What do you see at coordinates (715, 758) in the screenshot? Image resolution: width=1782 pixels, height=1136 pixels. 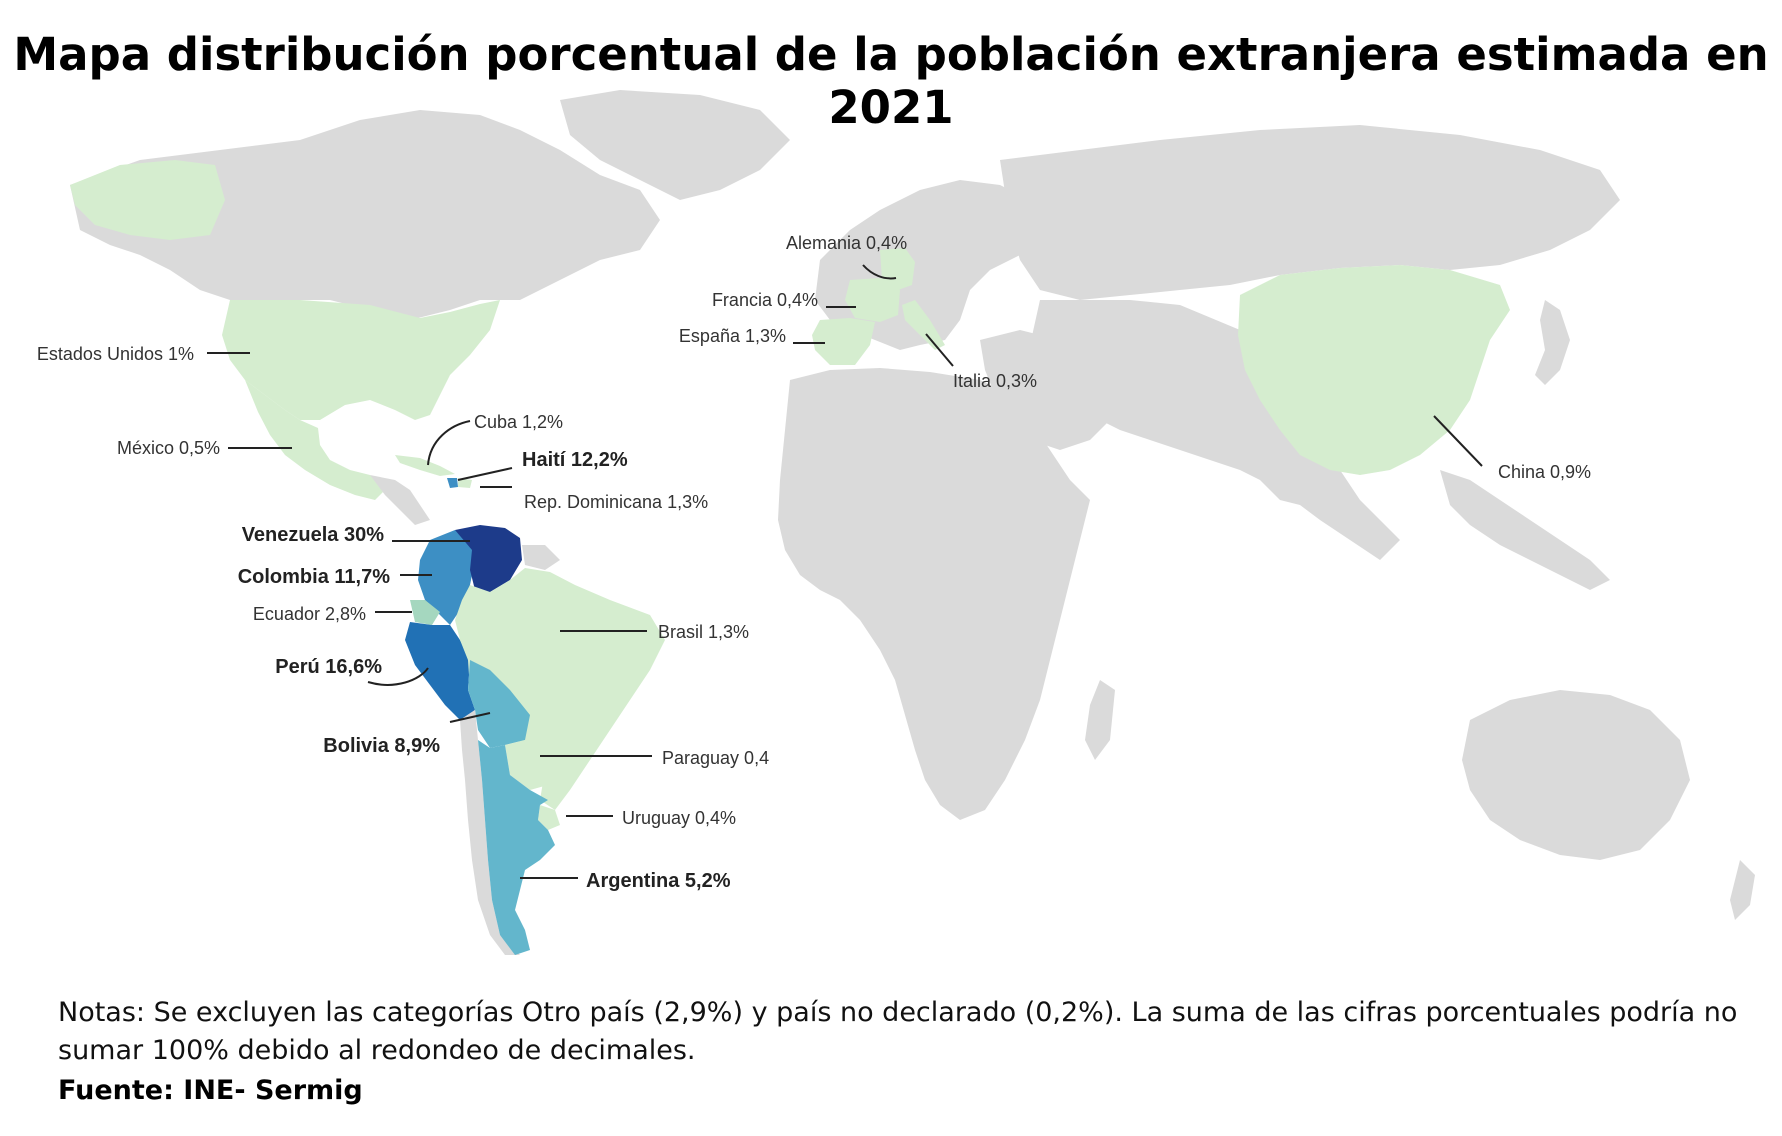 I see `label-paraguay: Paraguay 0,4` at bounding box center [715, 758].